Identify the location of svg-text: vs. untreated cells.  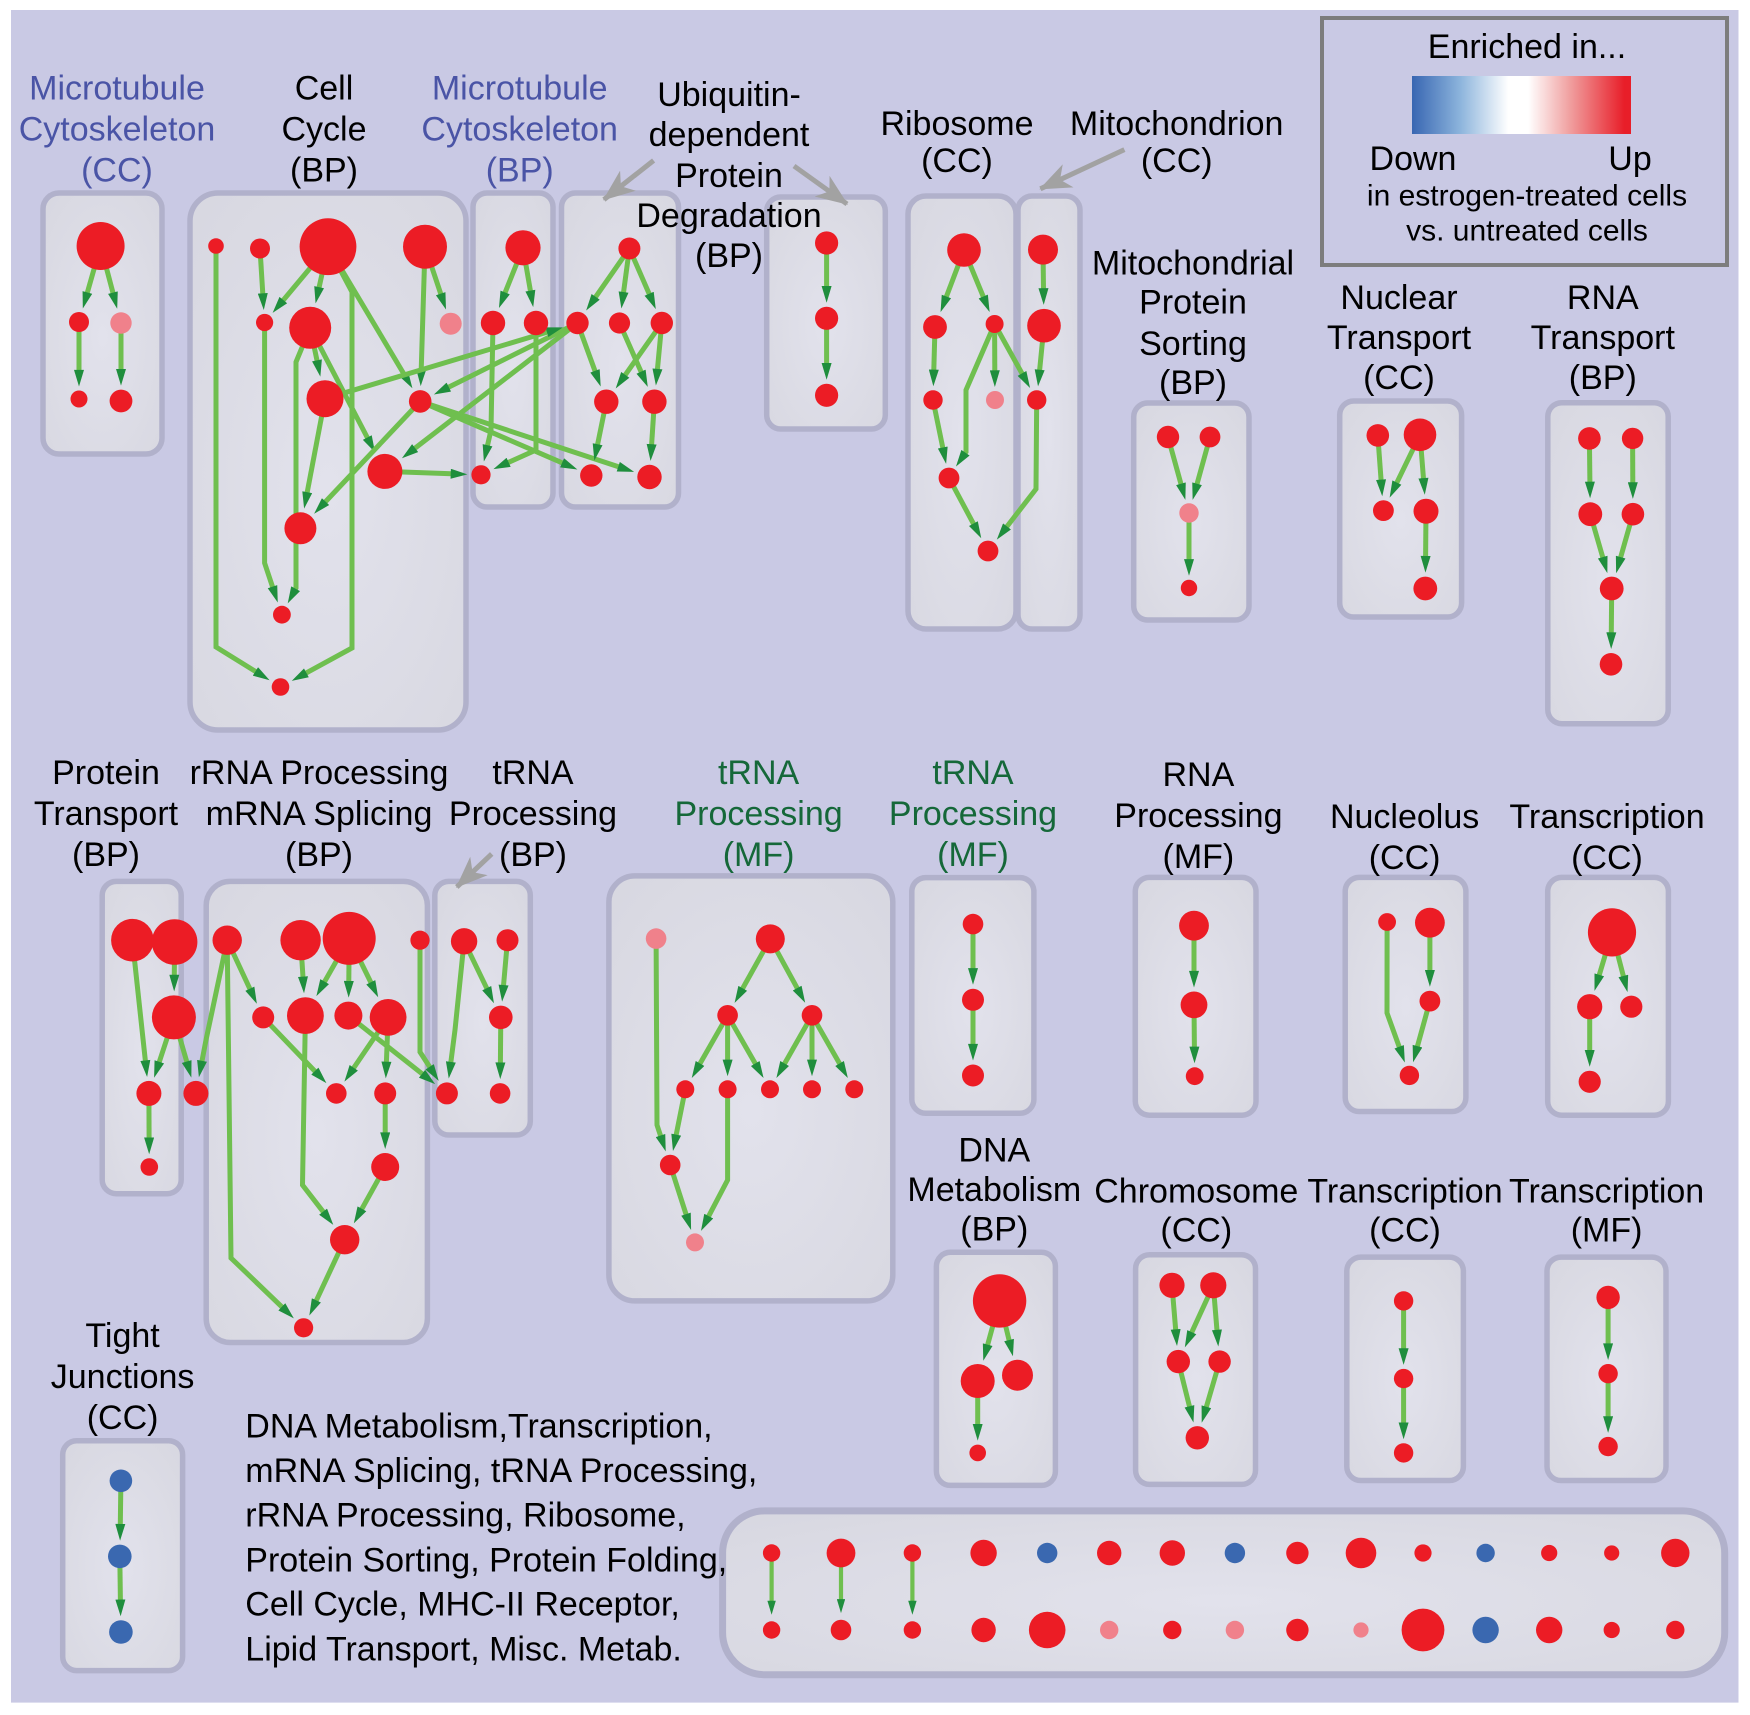
(1527, 230).